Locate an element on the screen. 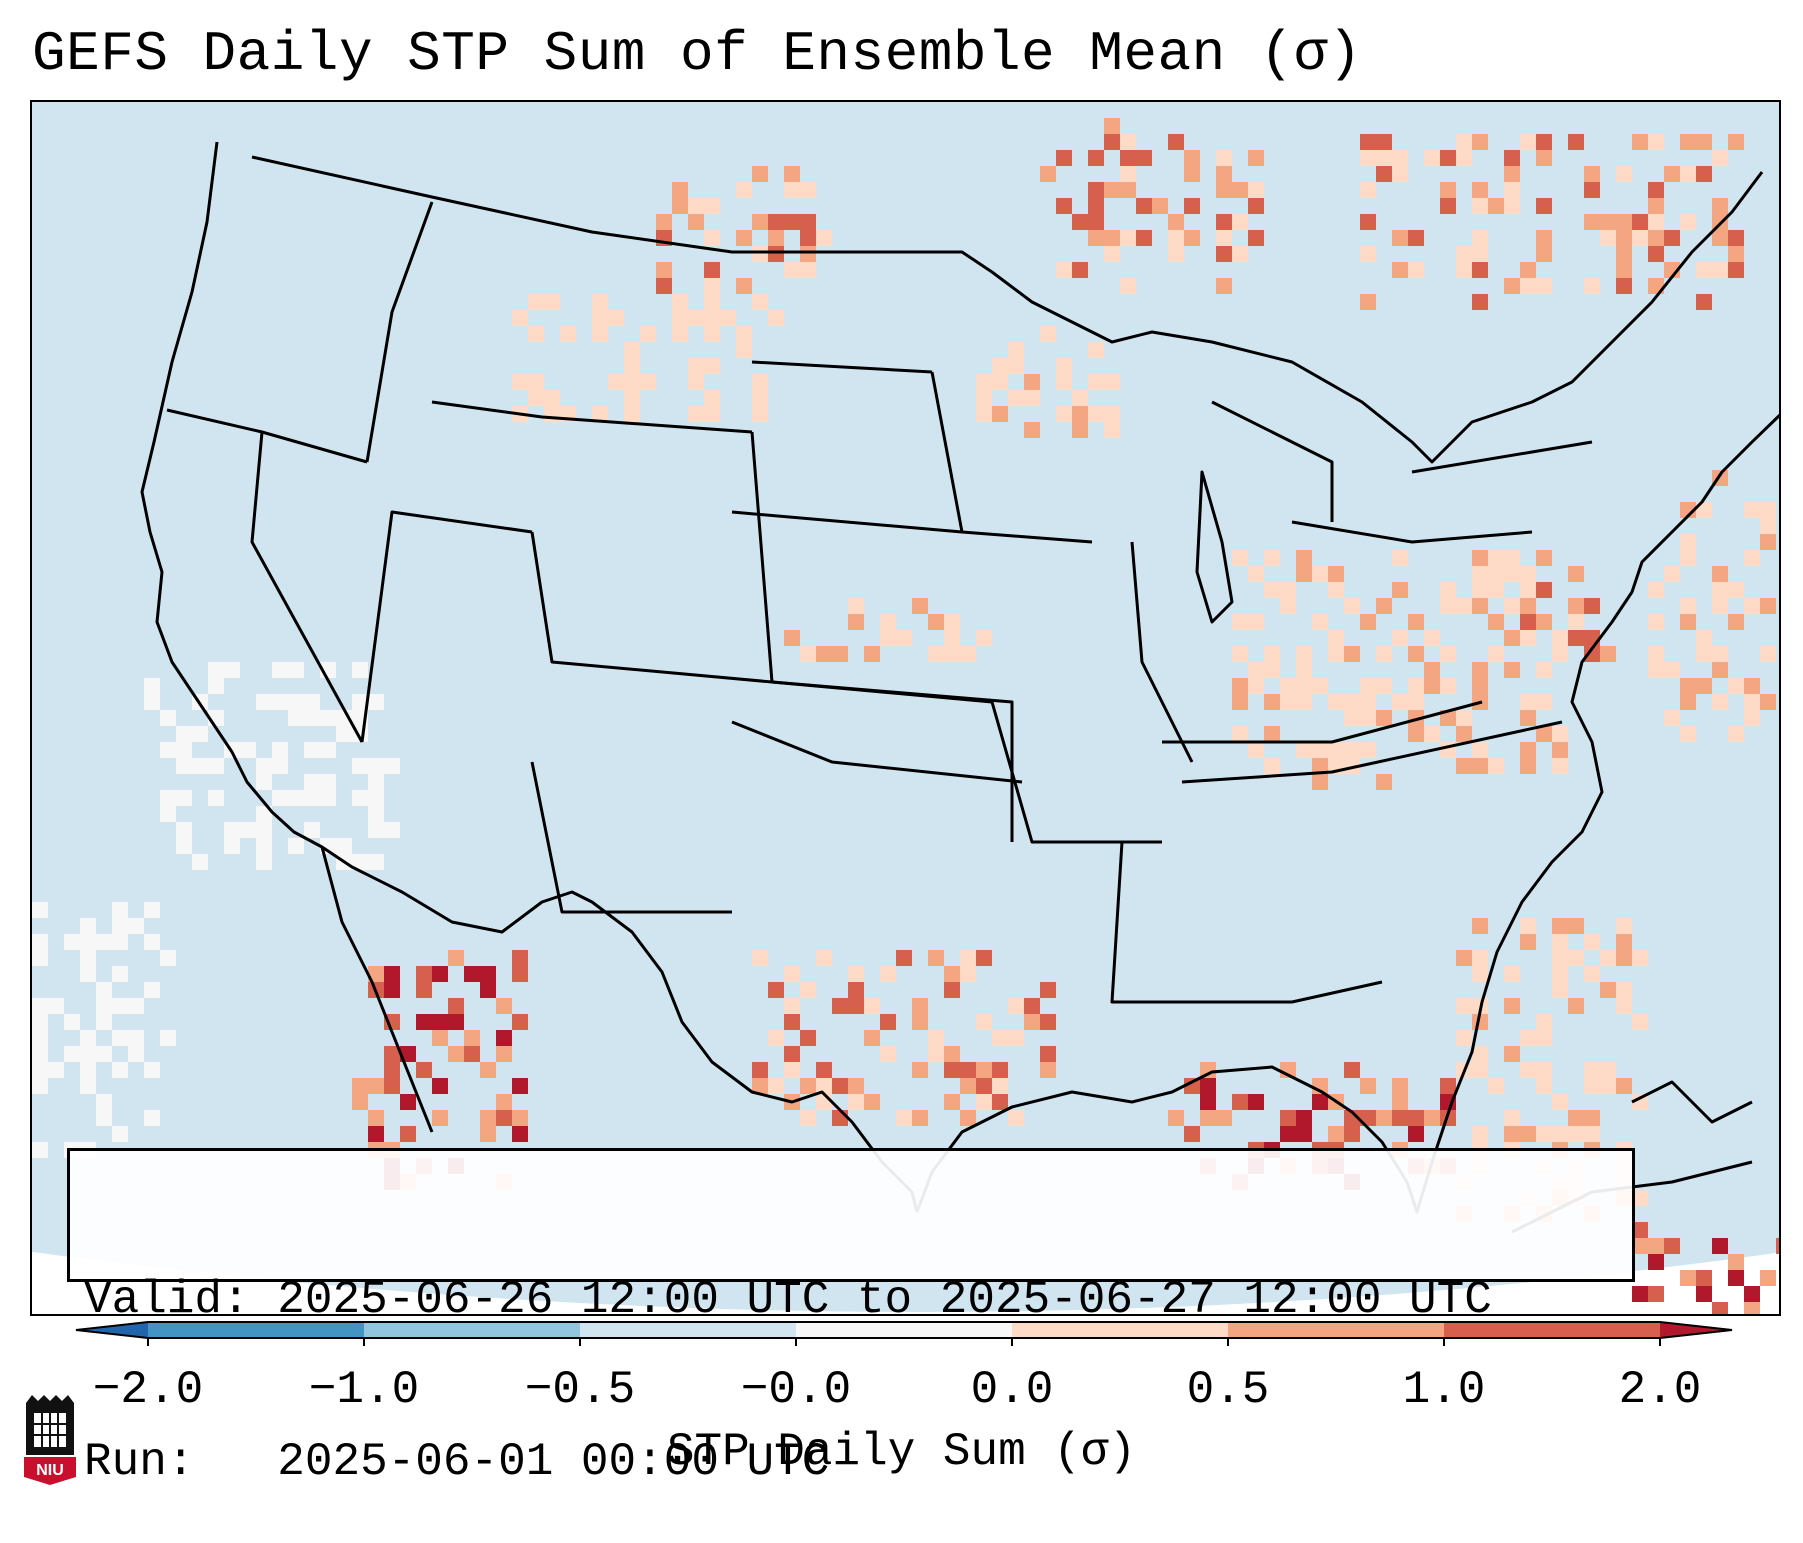  state-ms-al is located at coordinates (1161, 922).